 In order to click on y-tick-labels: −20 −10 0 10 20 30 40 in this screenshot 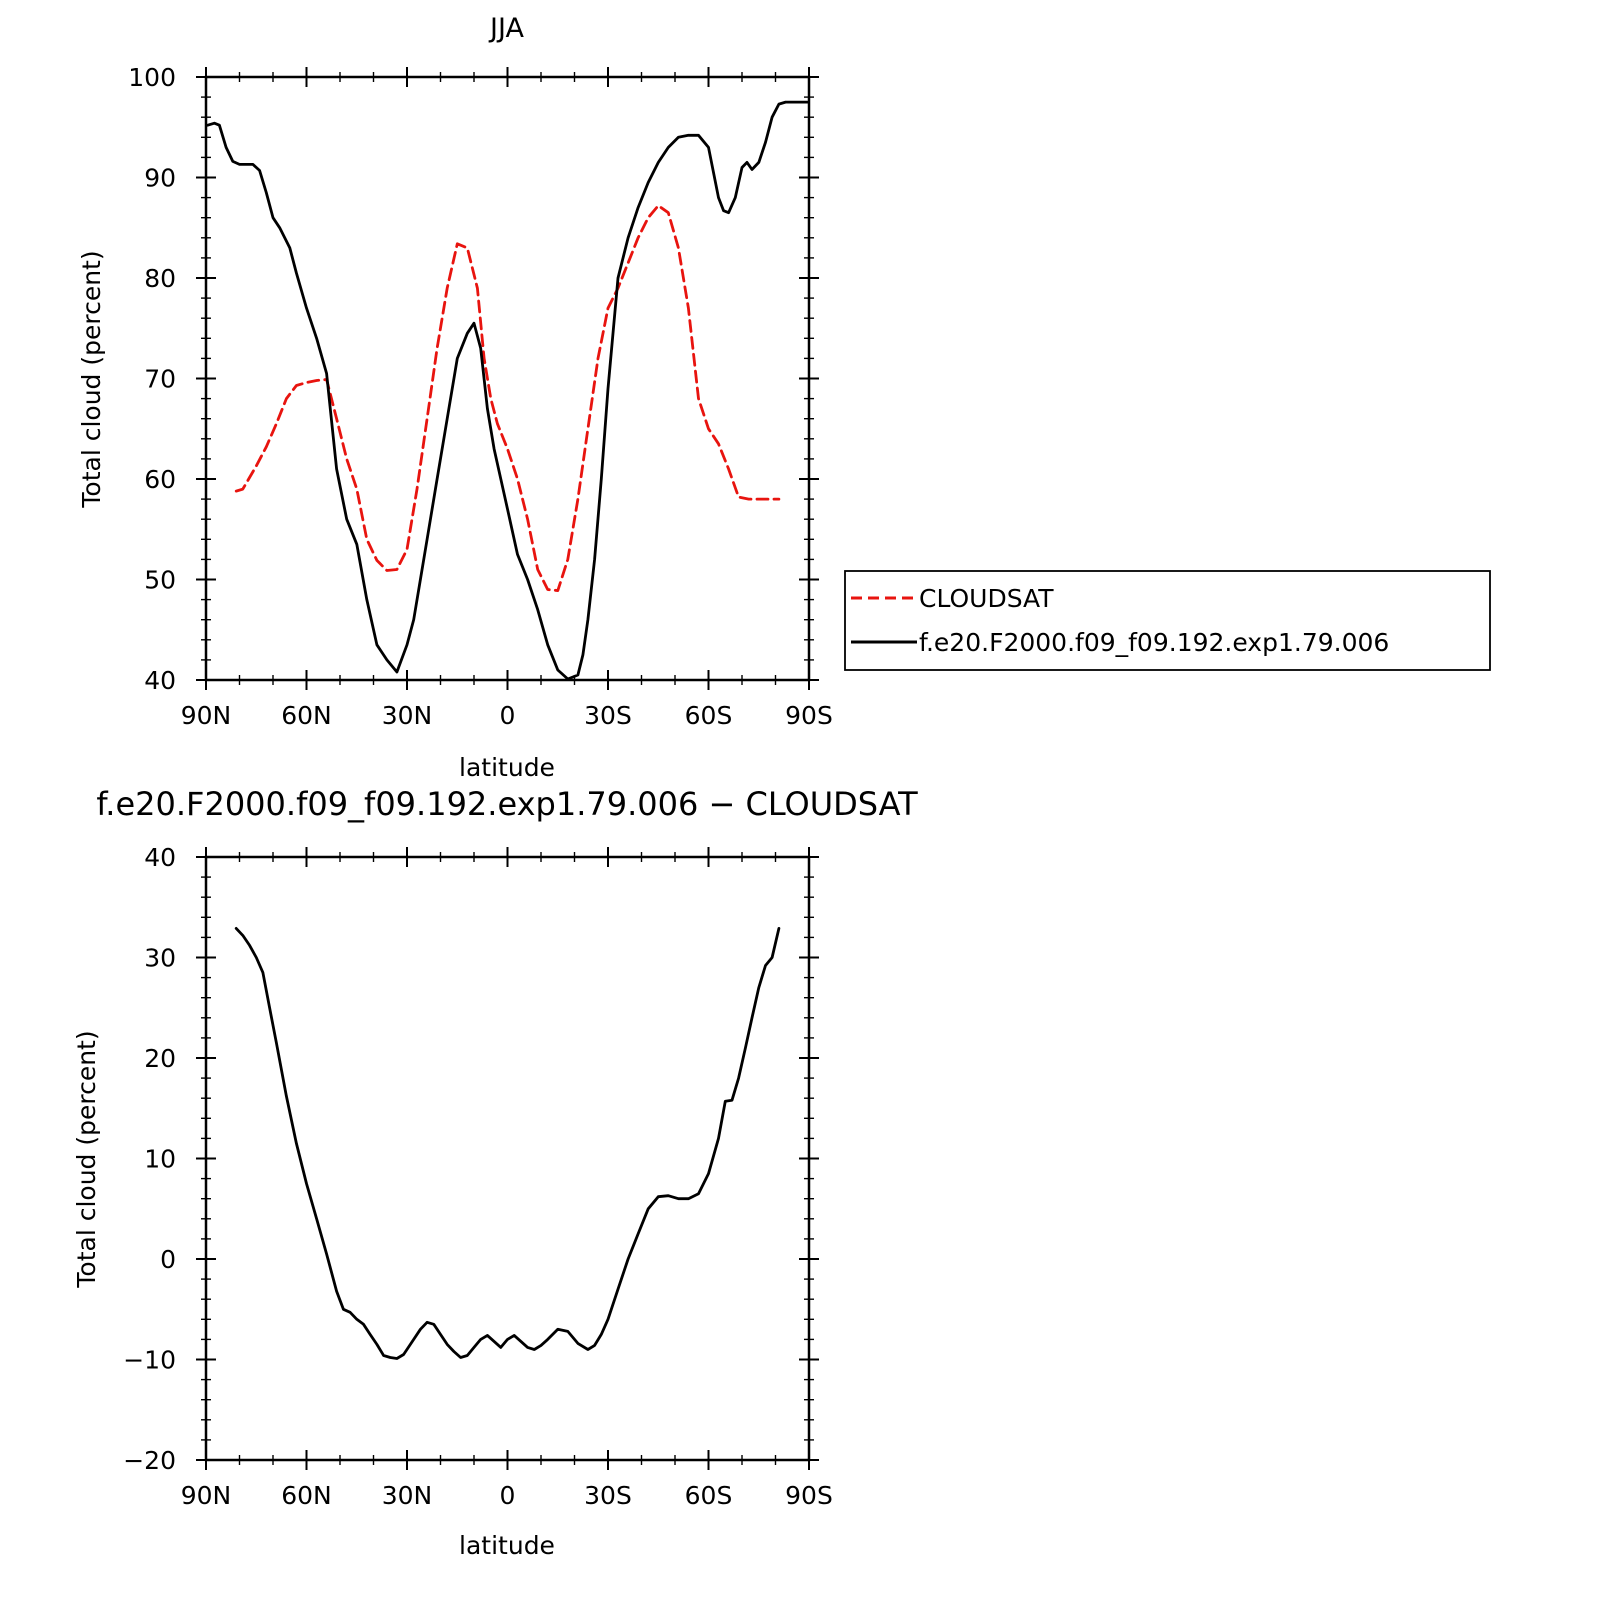, I will do `click(149, 1159)`.